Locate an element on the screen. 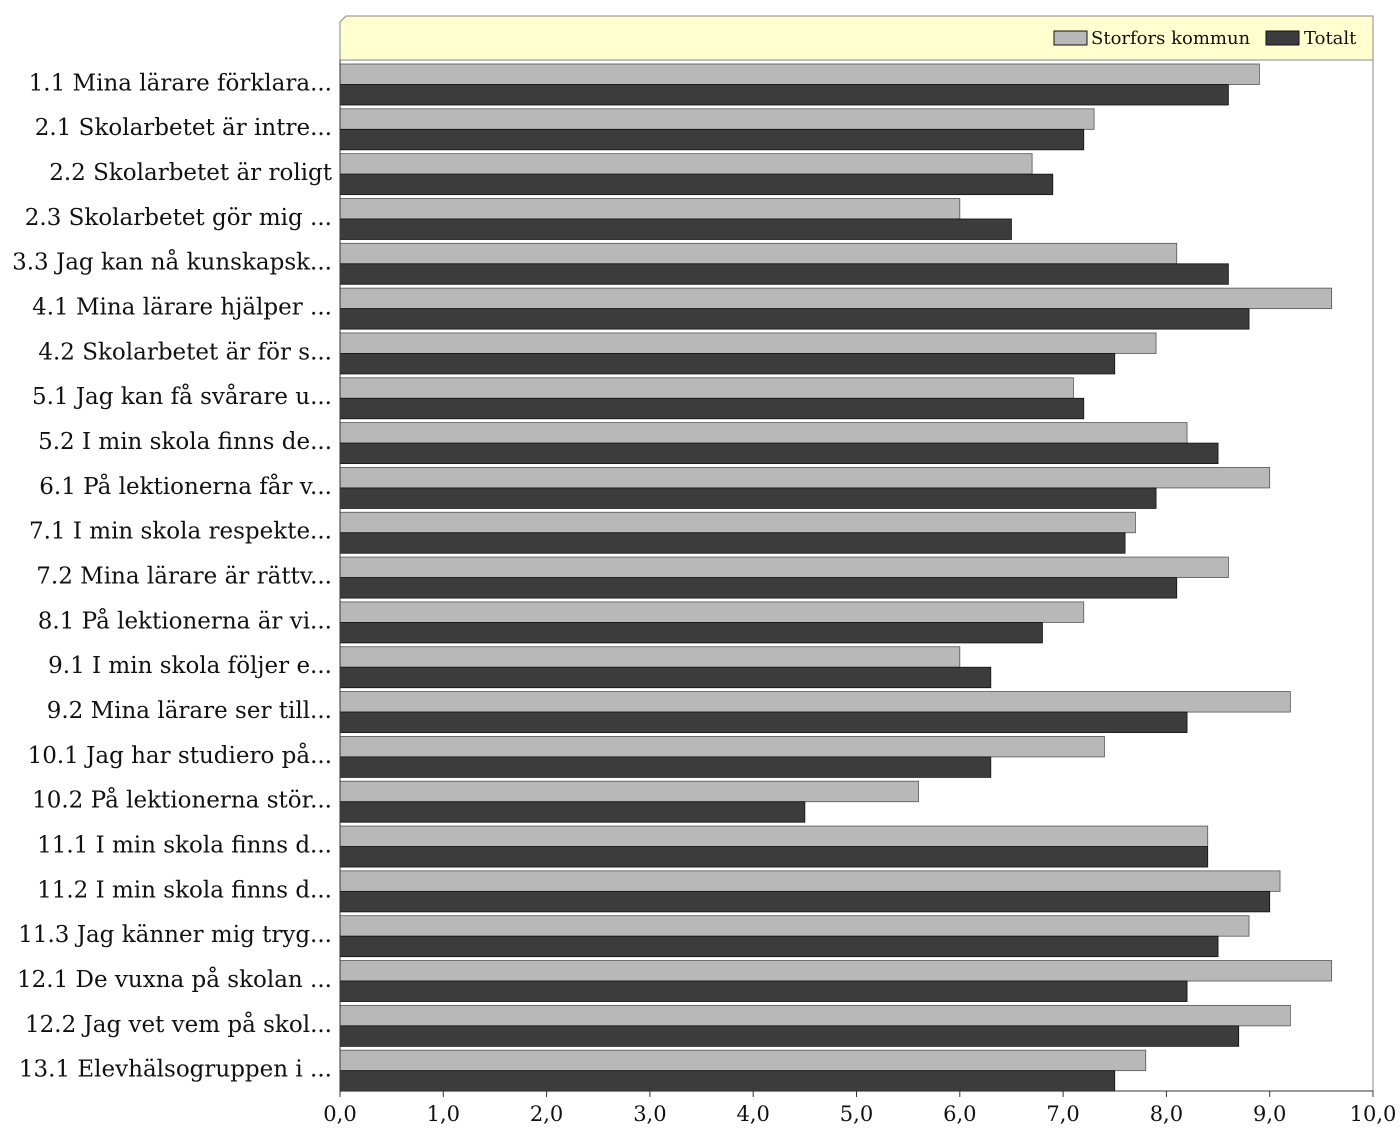 The image size is (1400, 1135). legend-swatch-totalt is located at coordinates (1282, 38).